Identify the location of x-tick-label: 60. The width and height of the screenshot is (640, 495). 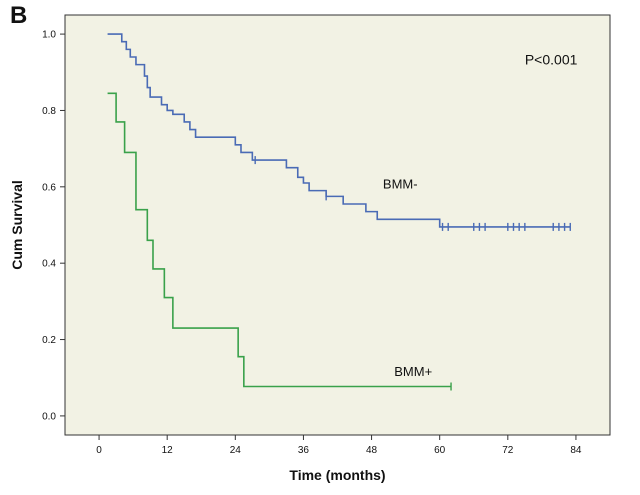
(440, 450).